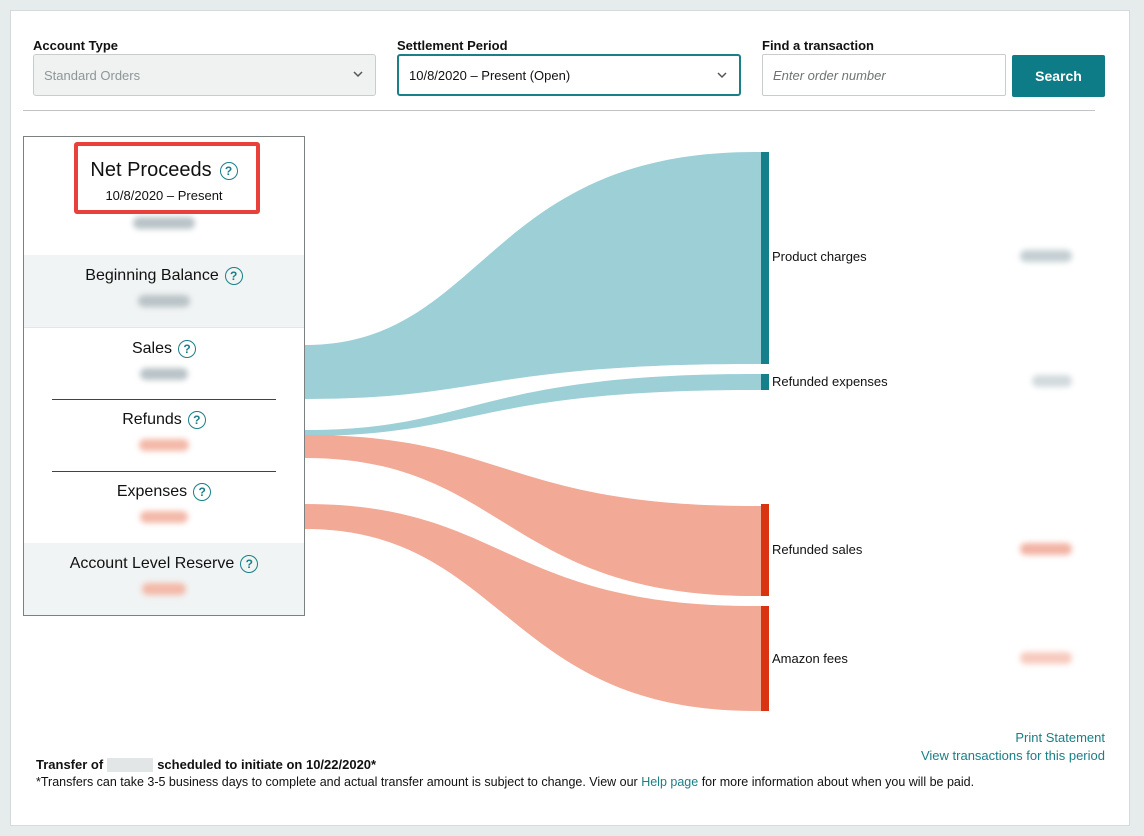  Describe the element at coordinates (1046, 256) in the screenshot. I see `product-charges-amount-redacted` at that location.